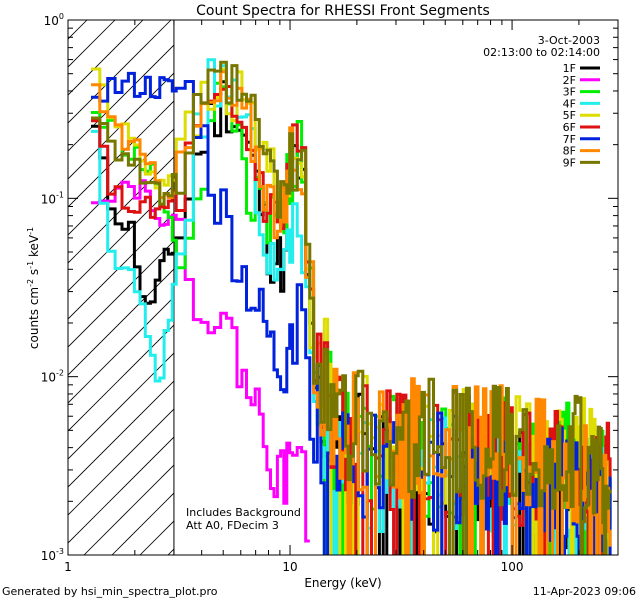 This screenshot has width=640, height=600. I want to click on chart-title: Count Spectra for RHESSI Front Segments, so click(343, 11).